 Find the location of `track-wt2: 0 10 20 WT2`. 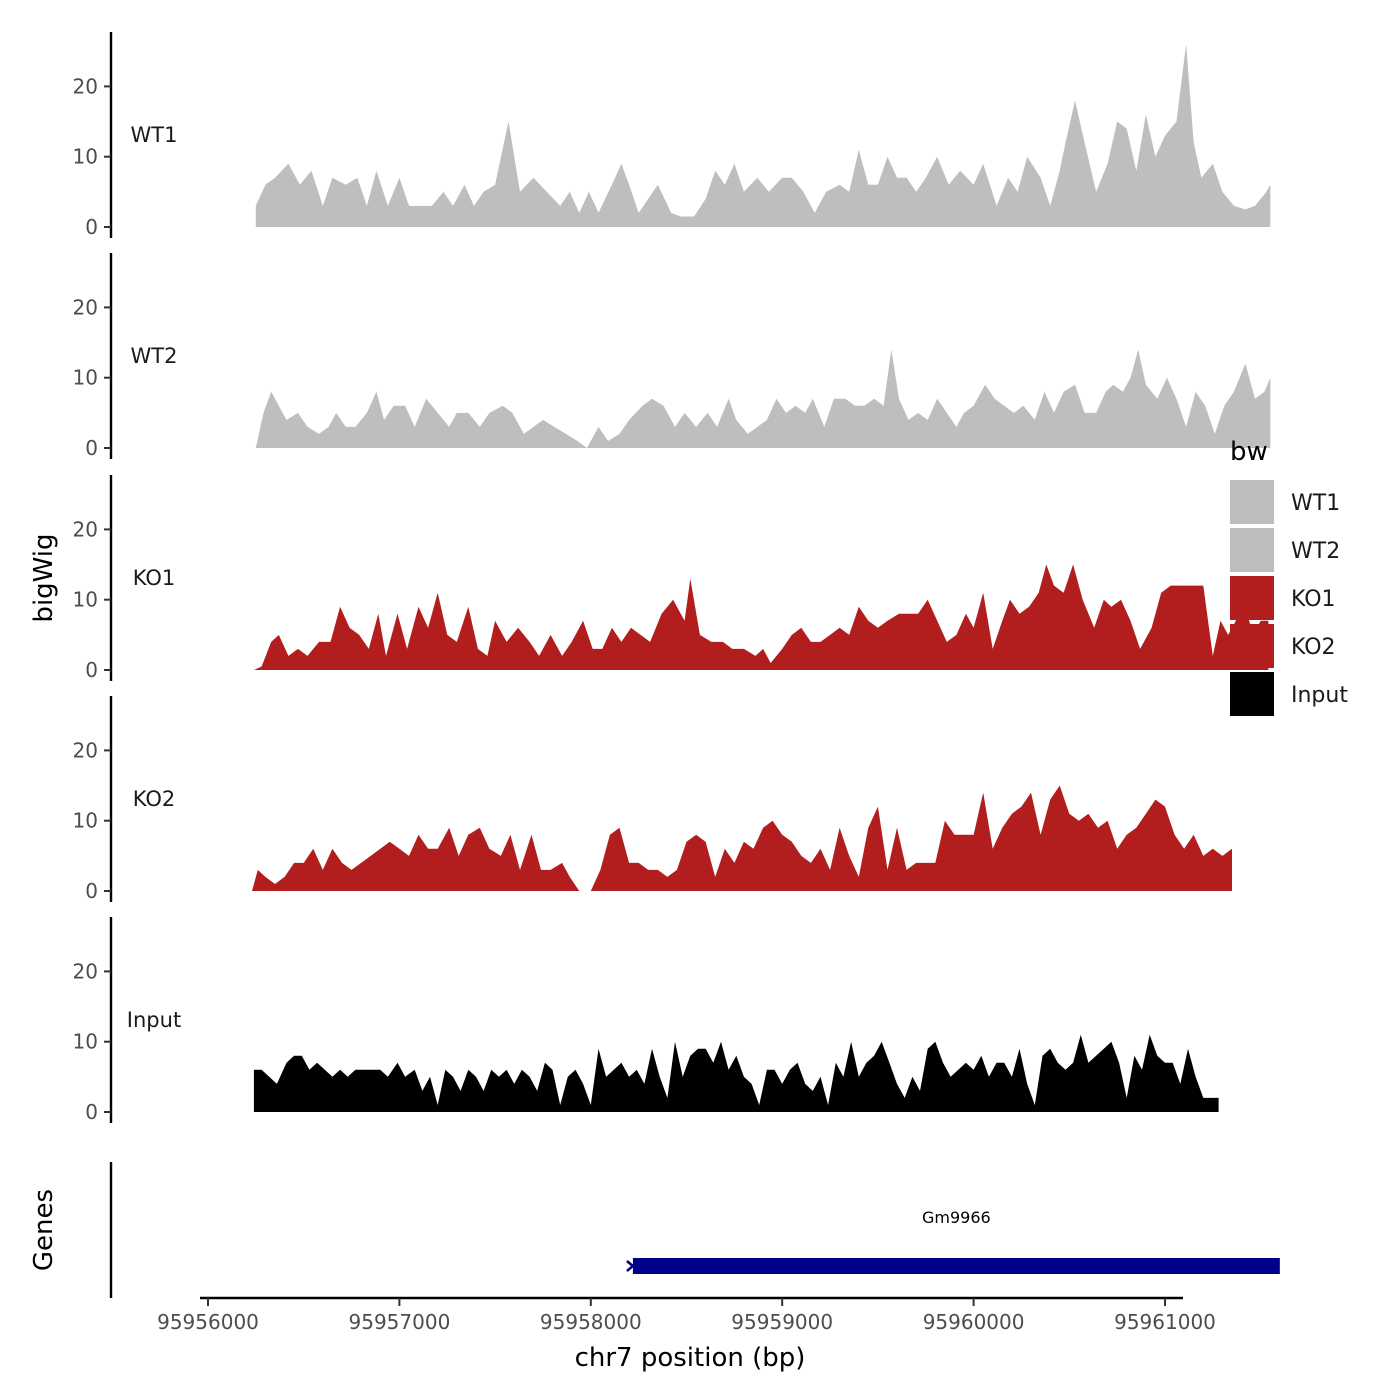

track-wt2: 0 10 20 WT2 is located at coordinates (672, 356).